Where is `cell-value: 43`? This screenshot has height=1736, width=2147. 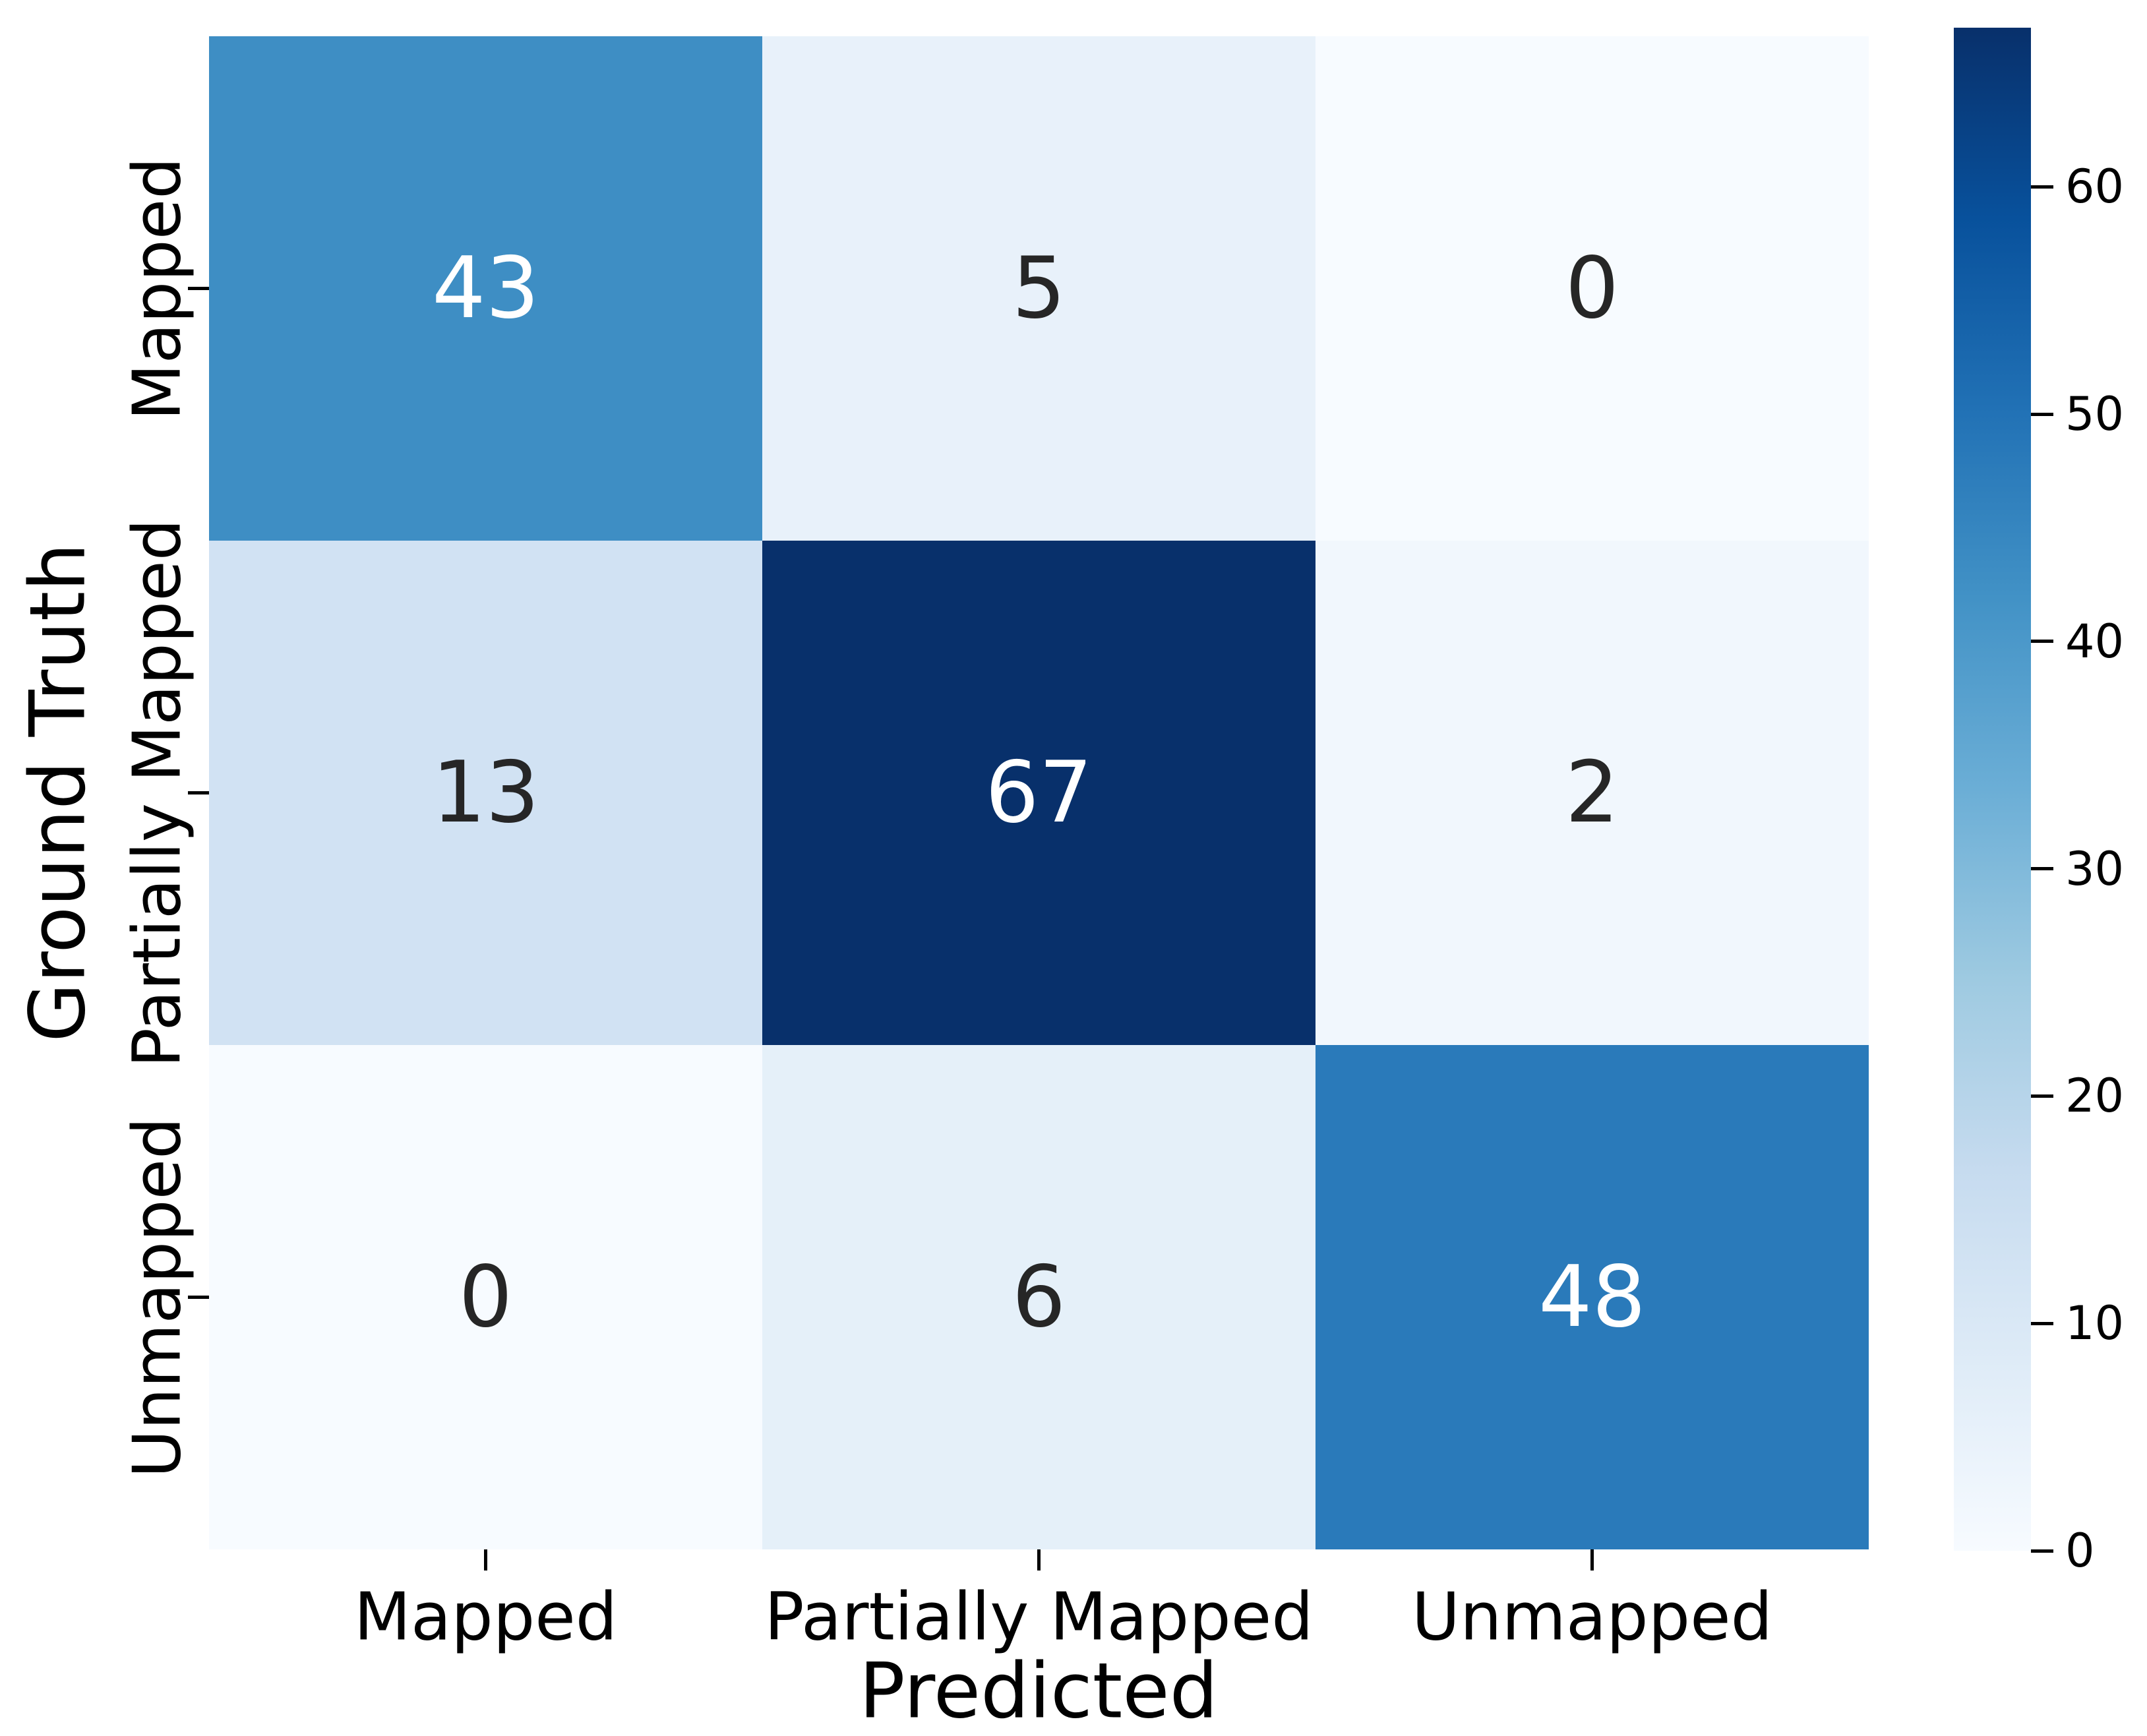 cell-value: 43 is located at coordinates (485, 288).